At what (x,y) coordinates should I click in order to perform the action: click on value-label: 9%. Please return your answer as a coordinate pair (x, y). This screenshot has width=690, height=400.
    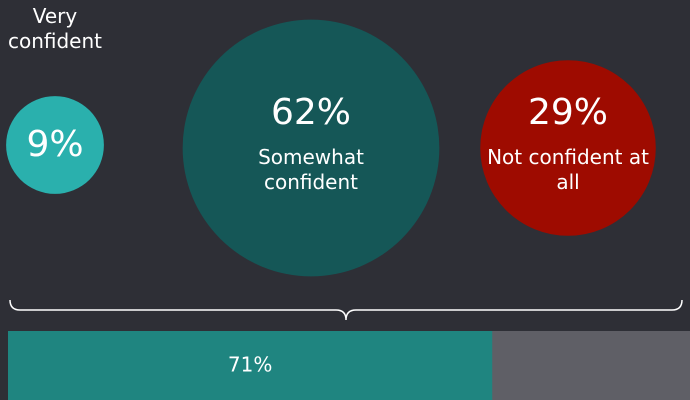
    Looking at the image, I should click on (55, 144).